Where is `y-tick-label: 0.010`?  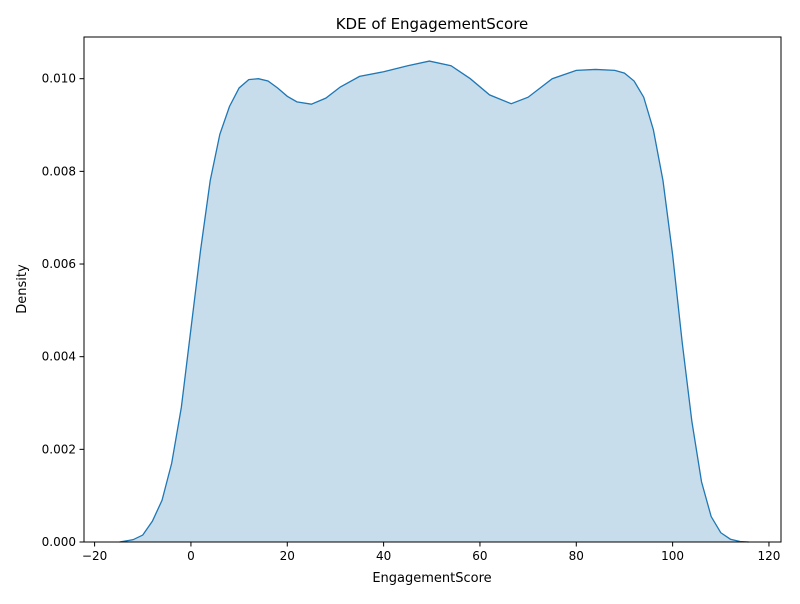
y-tick-label: 0.010 is located at coordinates (59, 79).